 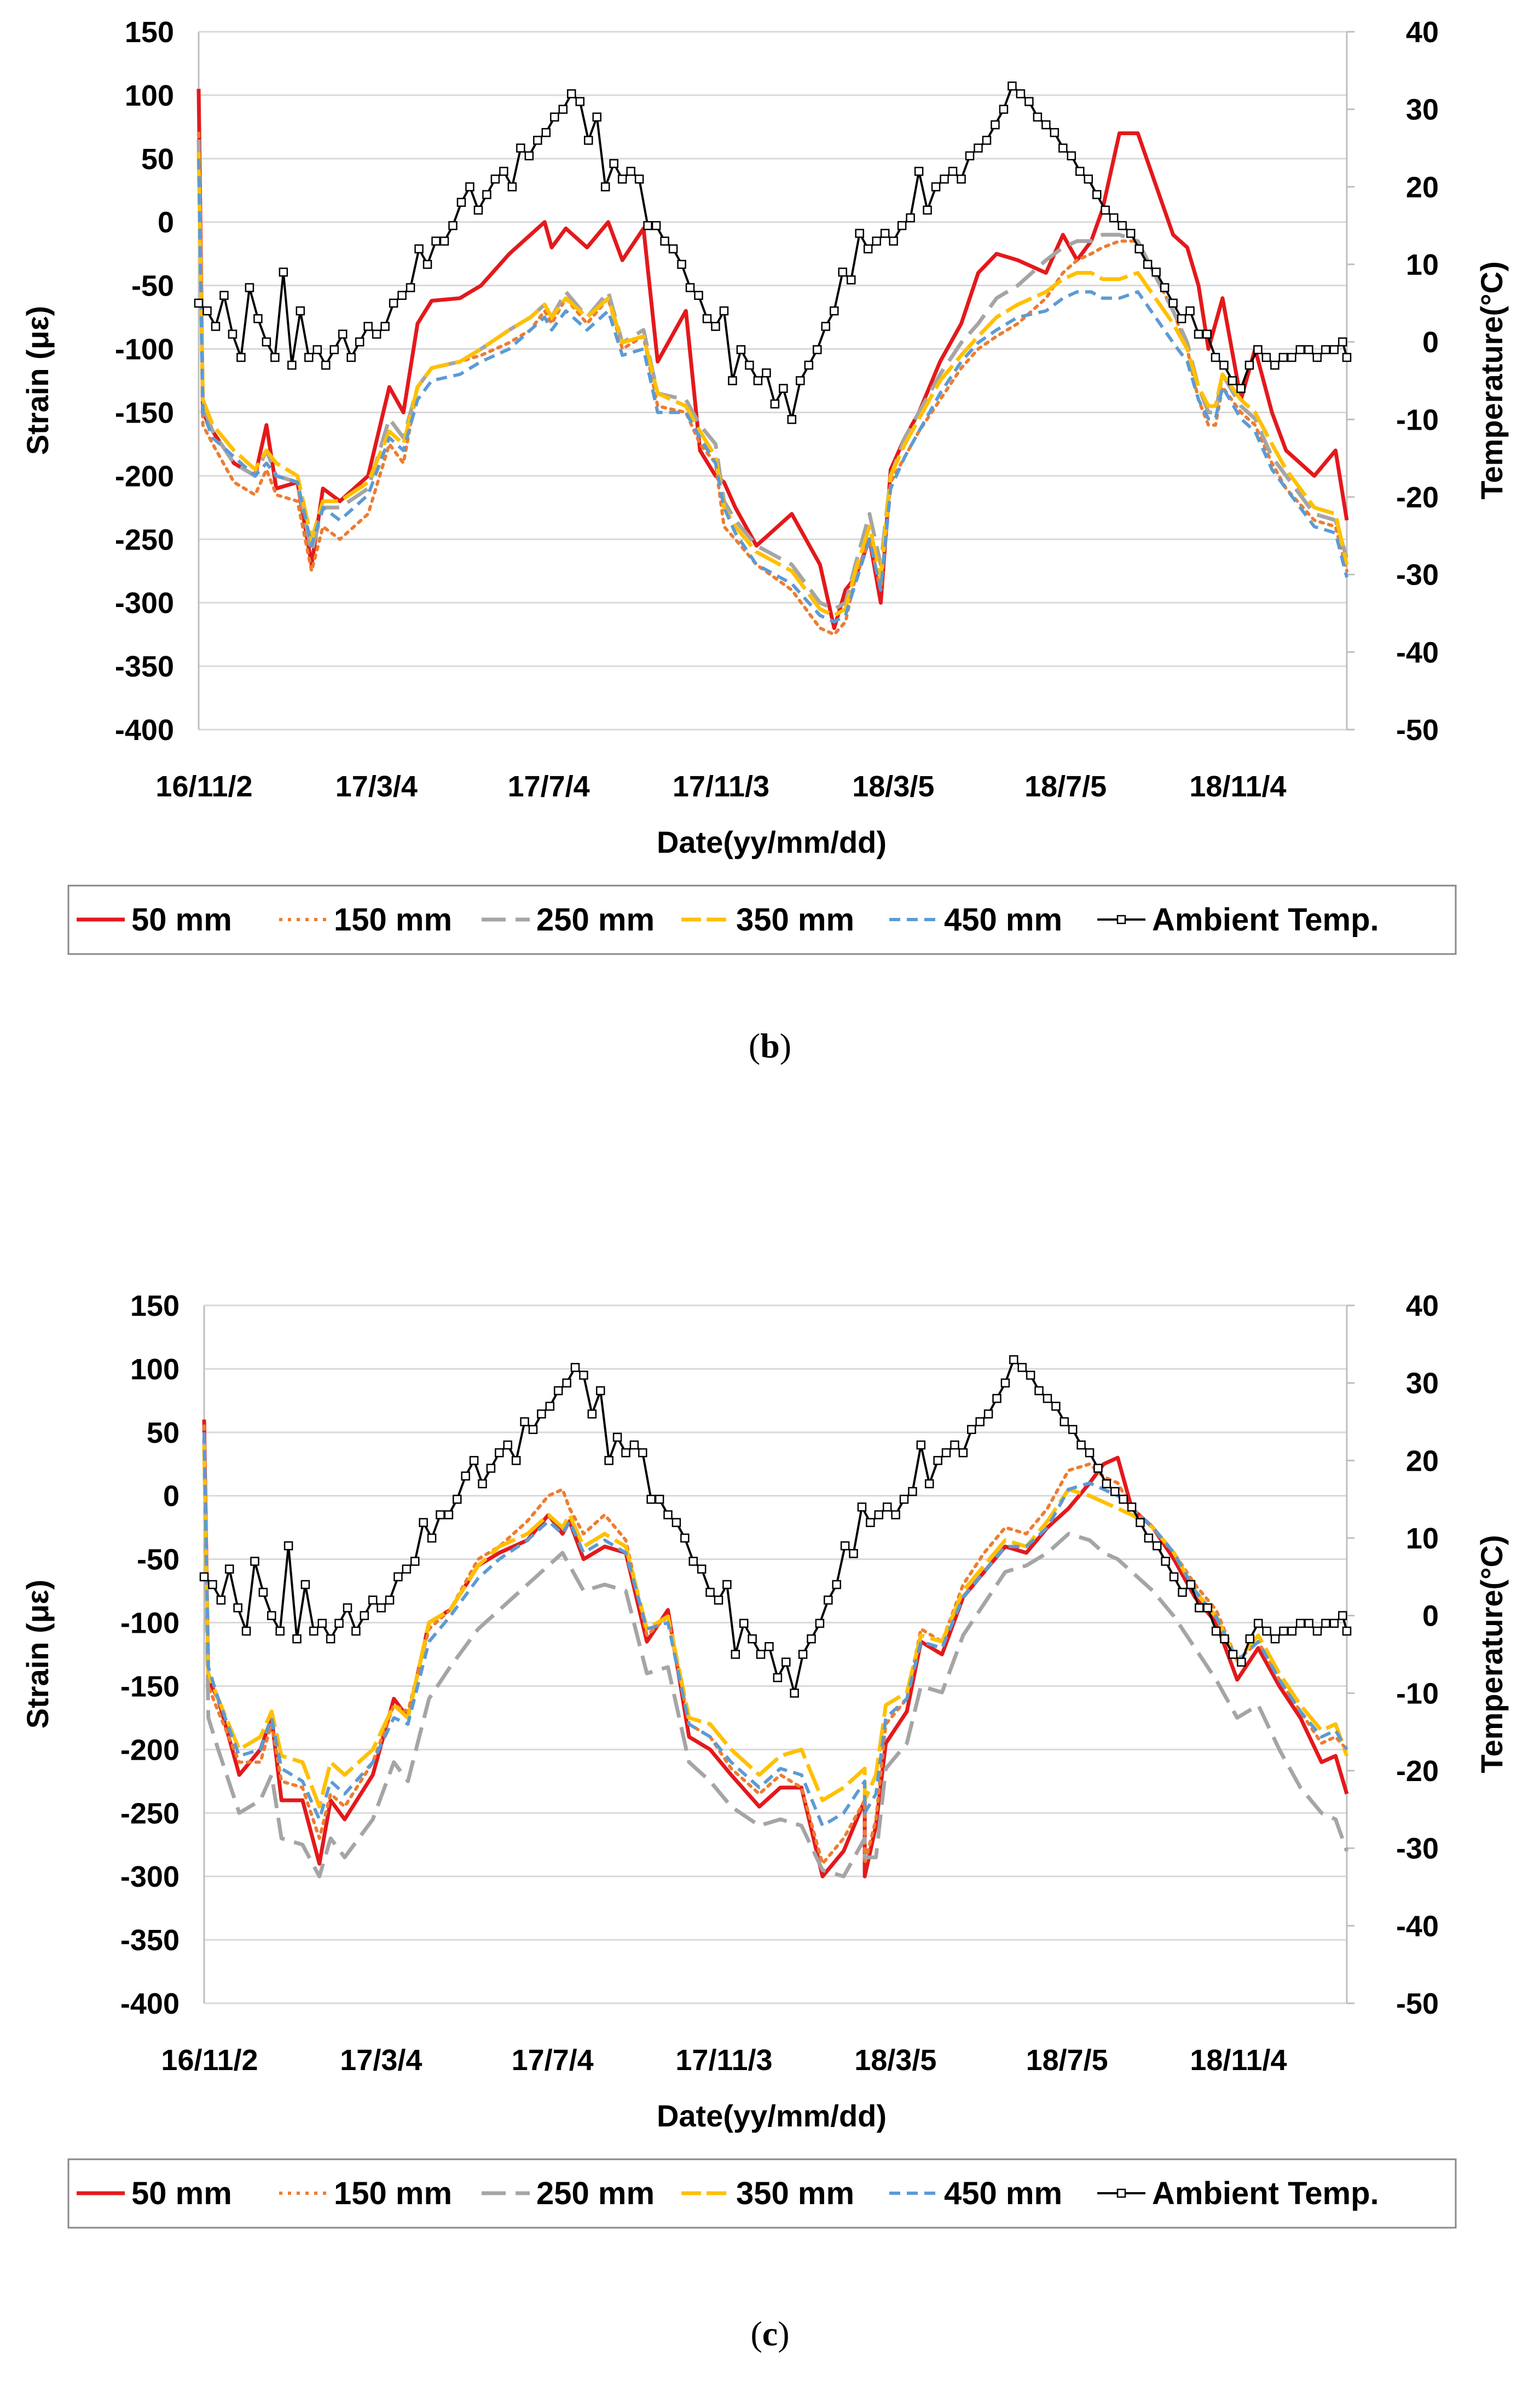 What do you see at coordinates (150, 1686) in the screenshot?
I see `y-tick-label-c: -150` at bounding box center [150, 1686].